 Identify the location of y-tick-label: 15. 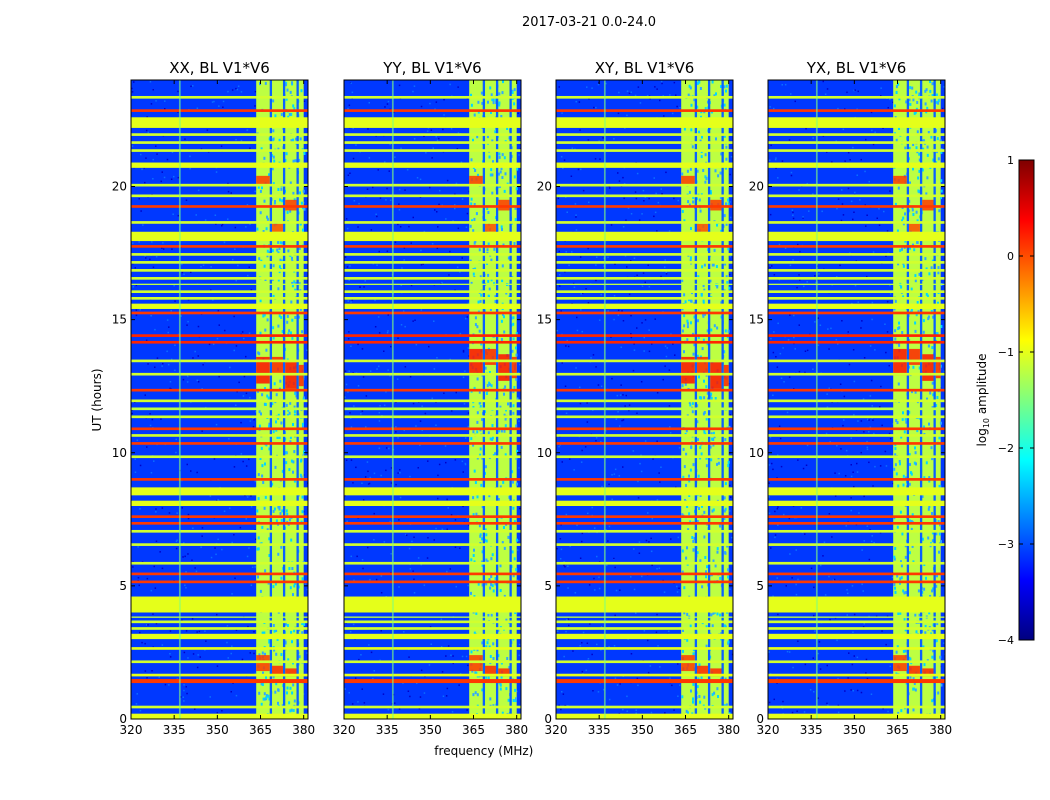
(544, 320).